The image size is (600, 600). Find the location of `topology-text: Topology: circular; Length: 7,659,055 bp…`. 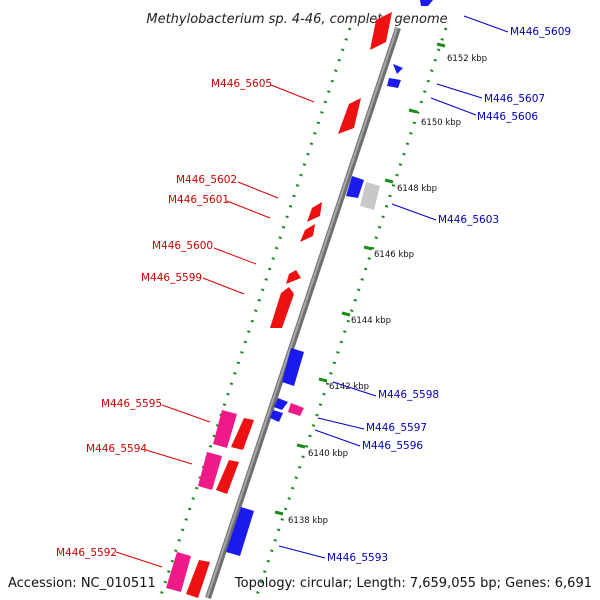

topology-text: Topology: circular; Length: 7,659,055 bp… is located at coordinates (413, 583).